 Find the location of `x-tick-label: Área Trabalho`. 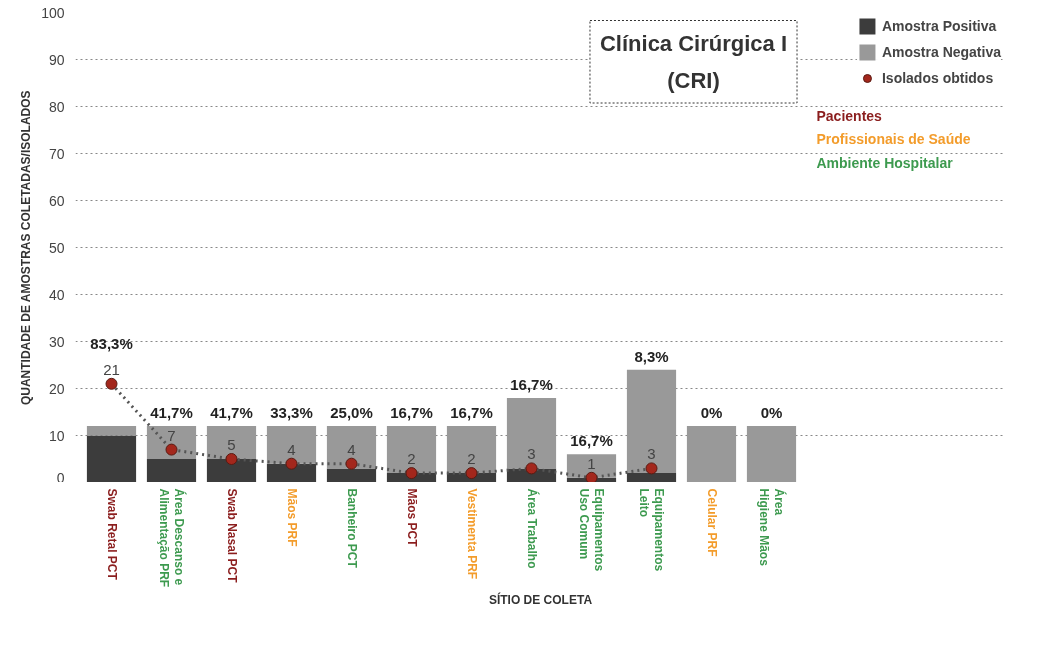

x-tick-label: Área Trabalho is located at coordinates (532, 528).